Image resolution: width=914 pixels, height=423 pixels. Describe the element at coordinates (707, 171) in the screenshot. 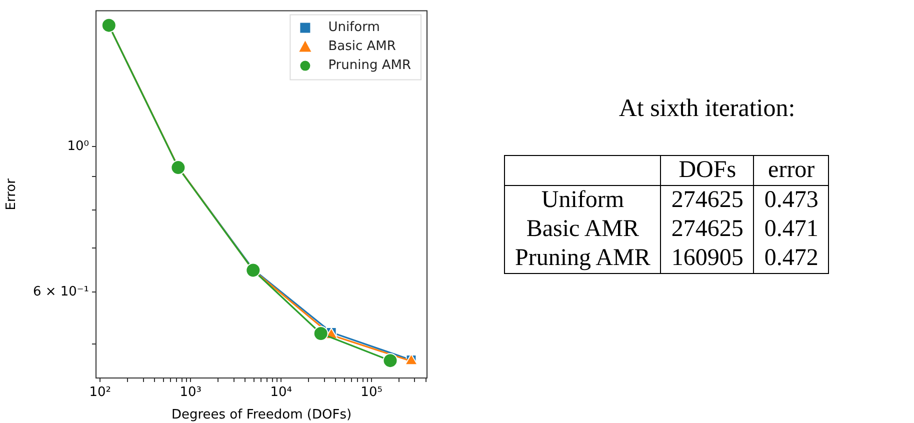

I see `text: DOFs` at that location.